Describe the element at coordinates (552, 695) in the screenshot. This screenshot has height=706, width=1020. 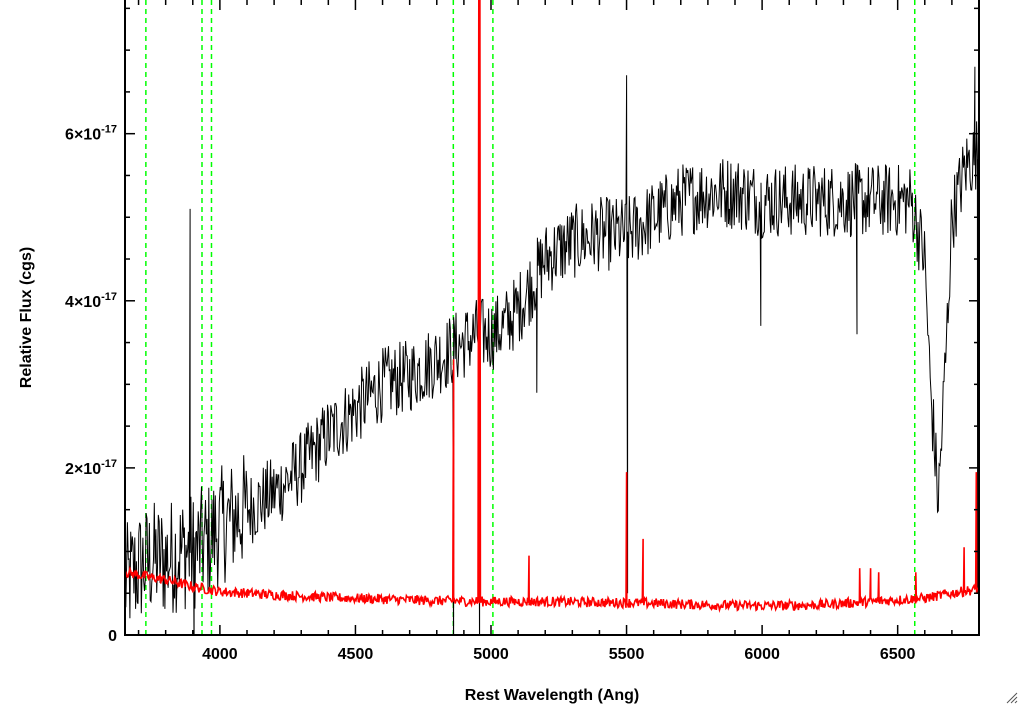
I see `x-axis-title: Rest Wavelength (Ang)` at that location.